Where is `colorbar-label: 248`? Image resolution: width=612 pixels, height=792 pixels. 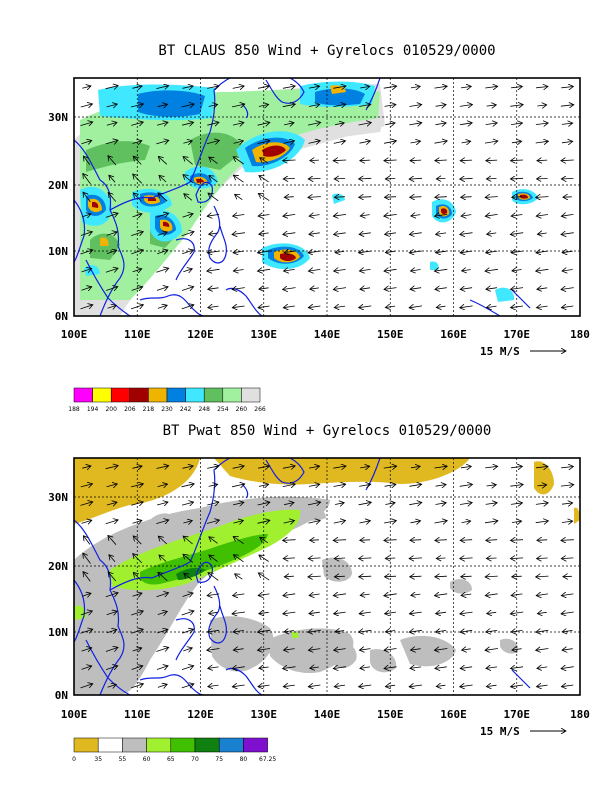
colorbar-label: 248 is located at coordinates (204, 409).